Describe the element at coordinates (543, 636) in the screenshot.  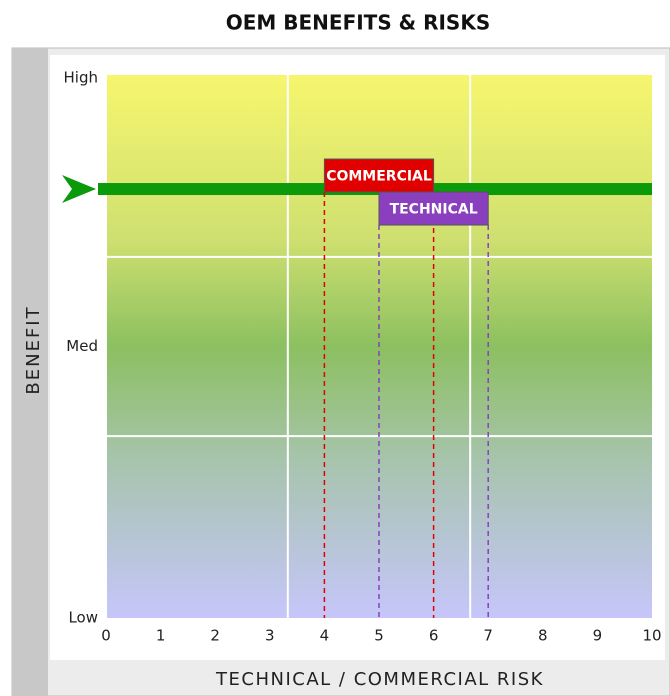
I see `x-tick-label: 8` at that location.